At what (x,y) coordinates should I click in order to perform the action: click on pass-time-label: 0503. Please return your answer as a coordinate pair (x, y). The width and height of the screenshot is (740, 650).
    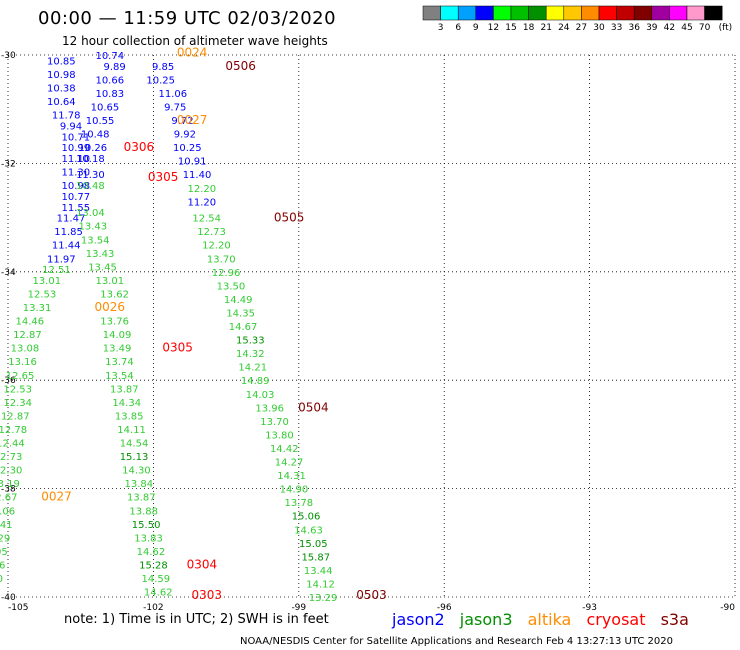
    Looking at the image, I should click on (371, 595).